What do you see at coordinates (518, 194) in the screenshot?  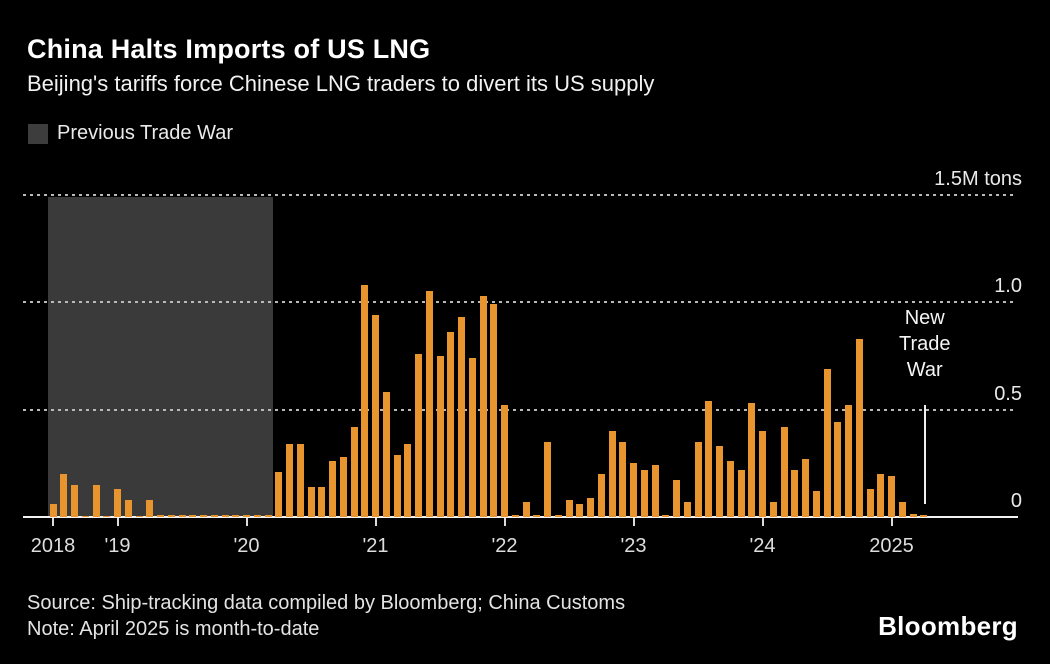 I see `gridline-y-1.5` at bounding box center [518, 194].